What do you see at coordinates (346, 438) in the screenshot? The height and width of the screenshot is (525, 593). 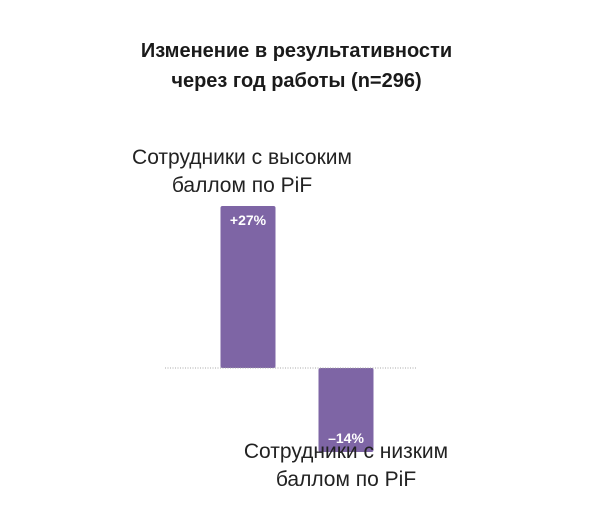 I see `bar-value-label-2: –14%` at bounding box center [346, 438].